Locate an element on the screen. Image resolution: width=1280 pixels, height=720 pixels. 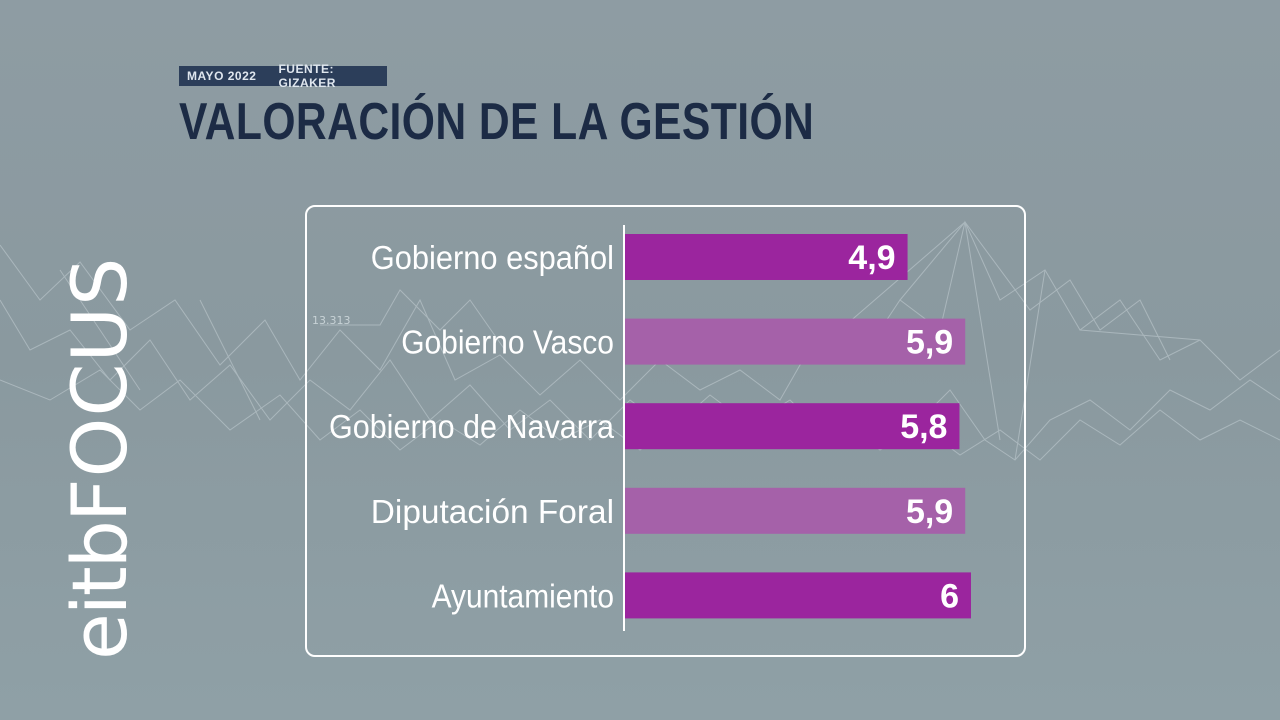
data-label: 5,8 is located at coordinates (923, 427).